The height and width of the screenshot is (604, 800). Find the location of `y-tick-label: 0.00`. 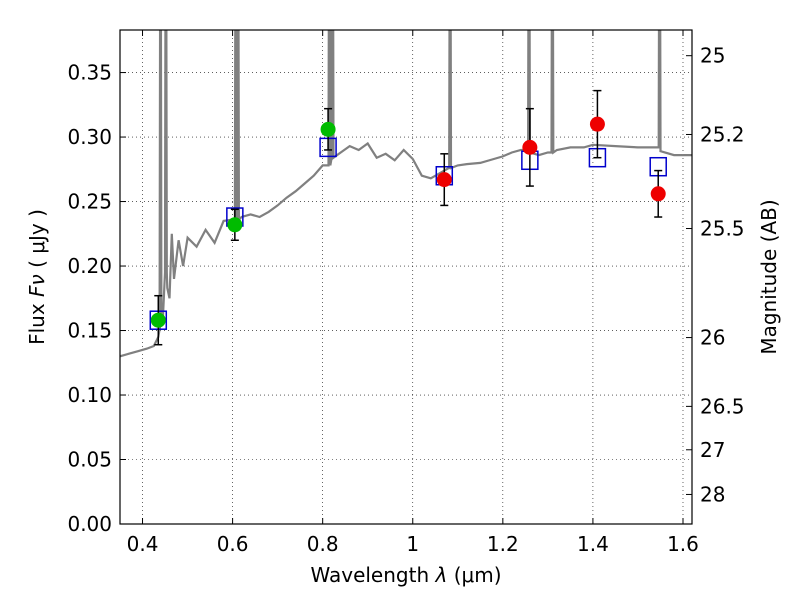

y-tick-label: 0.00 is located at coordinates (89, 524).